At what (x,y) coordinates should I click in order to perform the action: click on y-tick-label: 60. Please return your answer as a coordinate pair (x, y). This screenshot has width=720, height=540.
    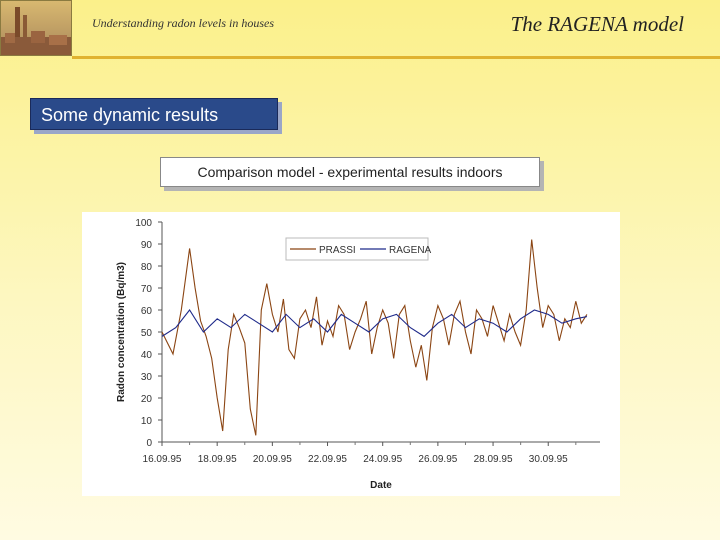
    Looking at the image, I should click on (147, 311).